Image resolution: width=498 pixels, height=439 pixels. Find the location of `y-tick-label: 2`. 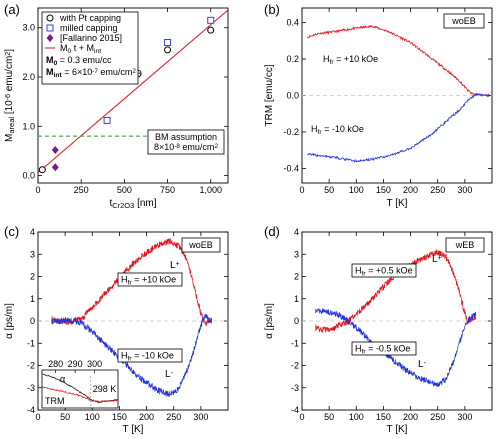

y-tick-label: 2 is located at coordinates (296, 277).